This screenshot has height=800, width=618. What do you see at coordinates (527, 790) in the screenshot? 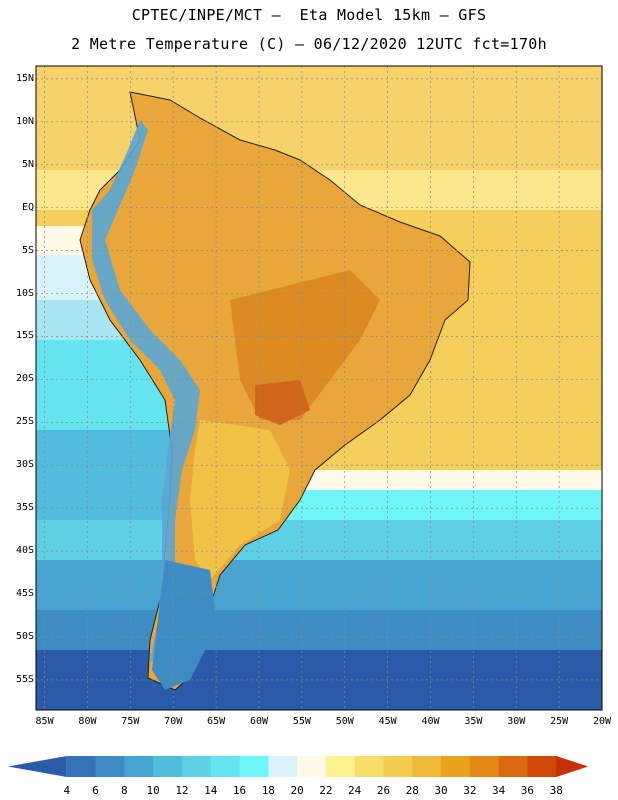
I see `colorbar-label: 36` at bounding box center [527, 790].